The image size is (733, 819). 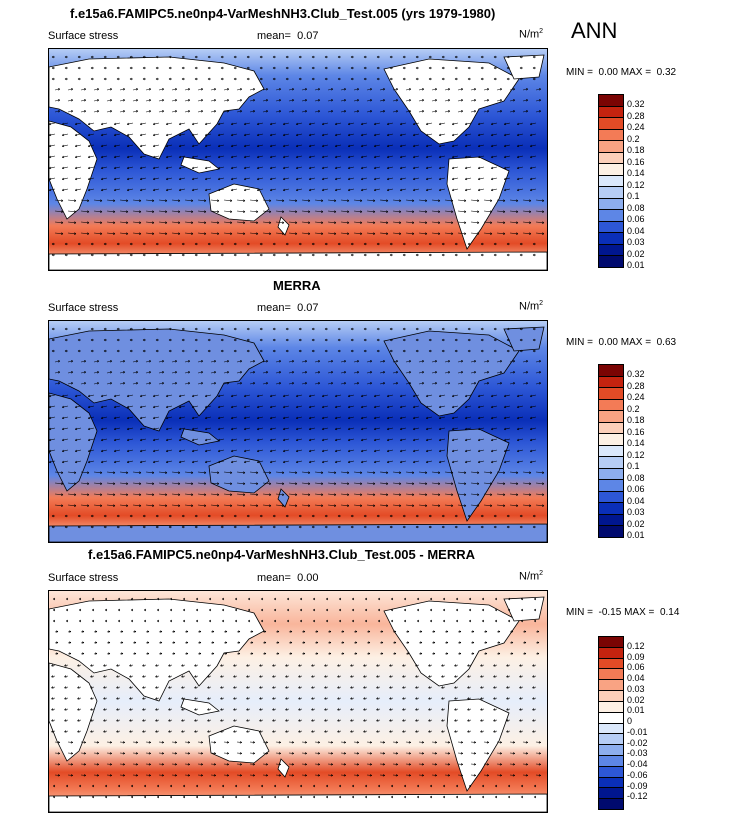 What do you see at coordinates (288, 308) in the screenshot?
I see `panel-2-mean: mean= 0.07` at bounding box center [288, 308].